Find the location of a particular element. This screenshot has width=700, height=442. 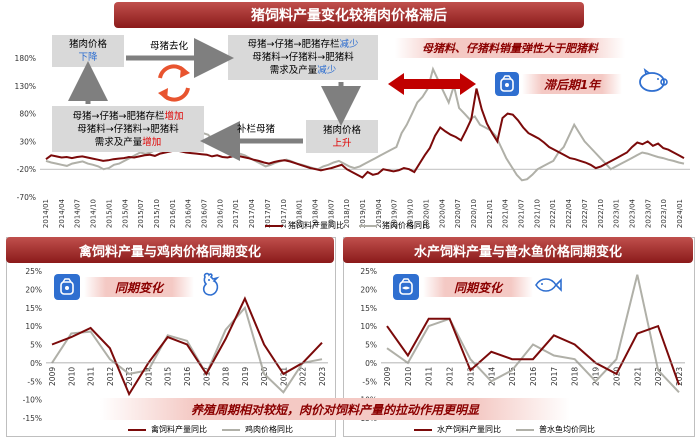

flow-text: 母猪→仔猪→肥猪存栏 is located at coordinates (293, 44).